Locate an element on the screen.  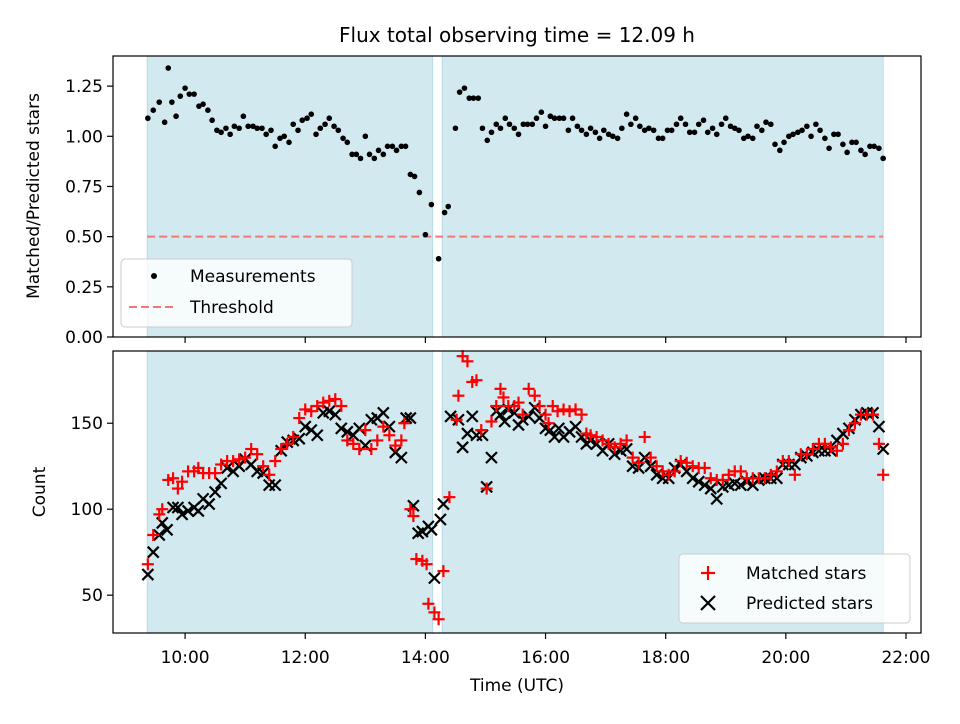
y-tick-label: 50 is located at coordinates (92, 596).